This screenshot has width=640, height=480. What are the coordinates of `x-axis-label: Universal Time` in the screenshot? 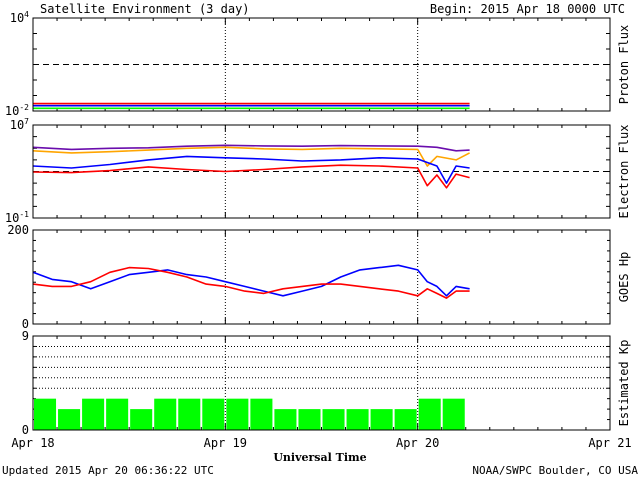 It's located at (319, 457).